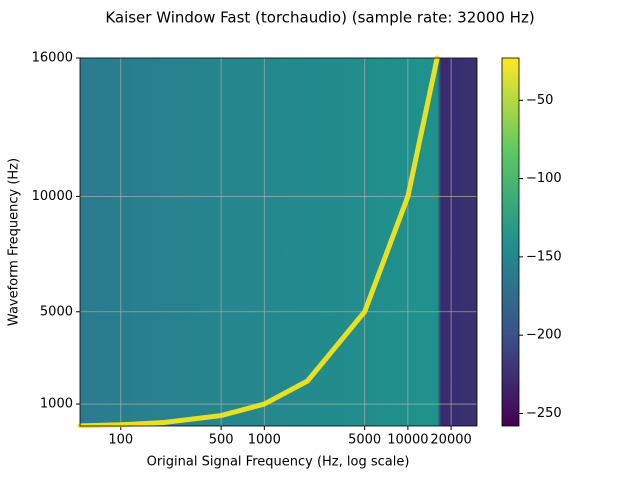 Image resolution: width=640 pixels, height=480 pixels. I want to click on x-tick-label: 500, so click(221, 440).